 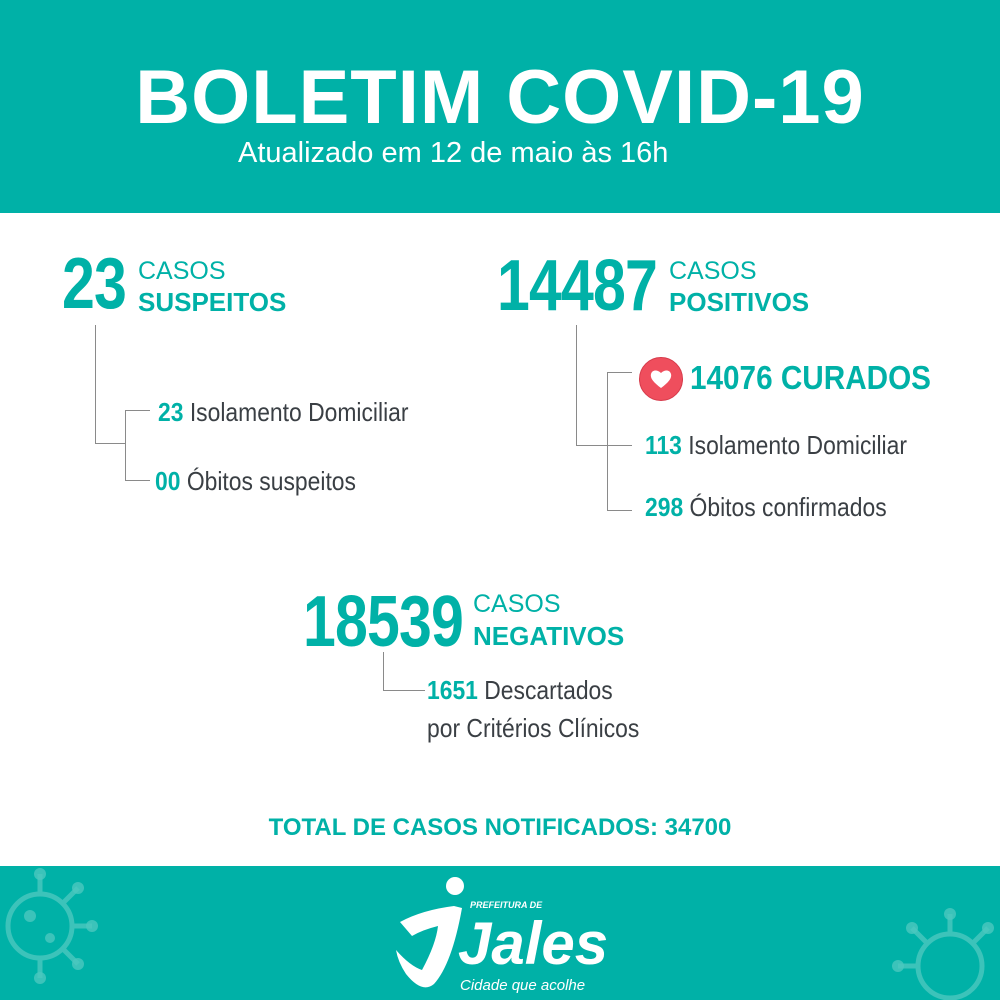 I want to click on logo-name: Jales, so click(x=533, y=943).